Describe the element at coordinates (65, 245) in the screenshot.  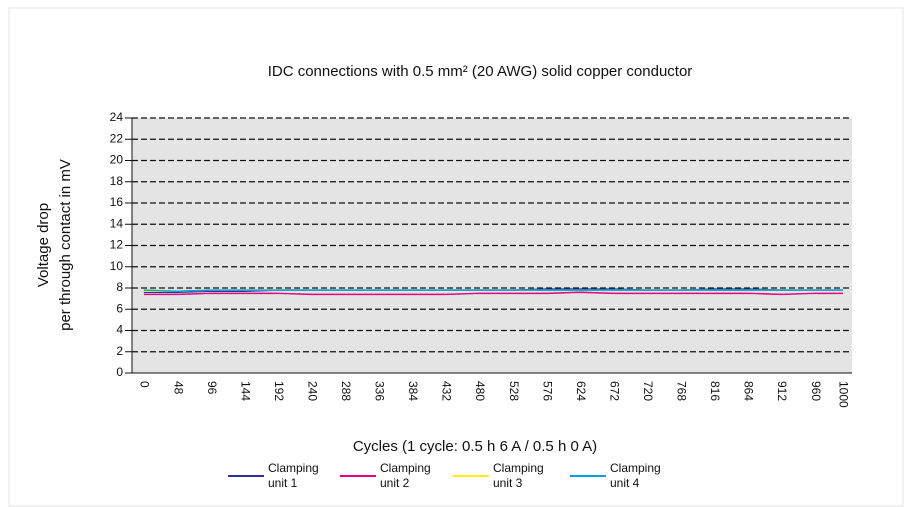
I see `y-axis-label: per through contact in mV` at that location.